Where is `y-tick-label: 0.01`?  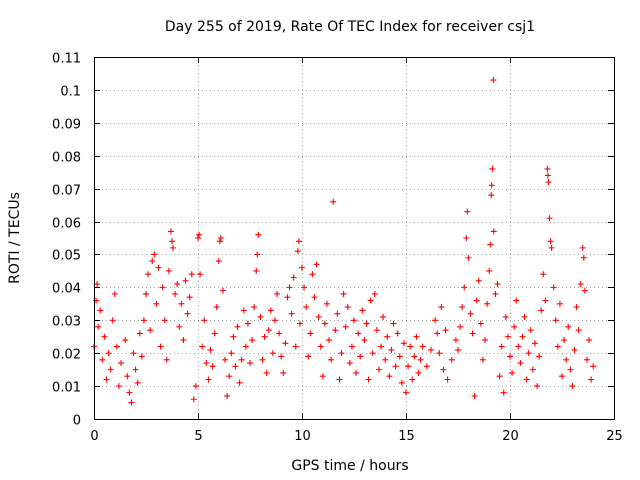 y-tick-label: 0.01 is located at coordinates (66, 388).